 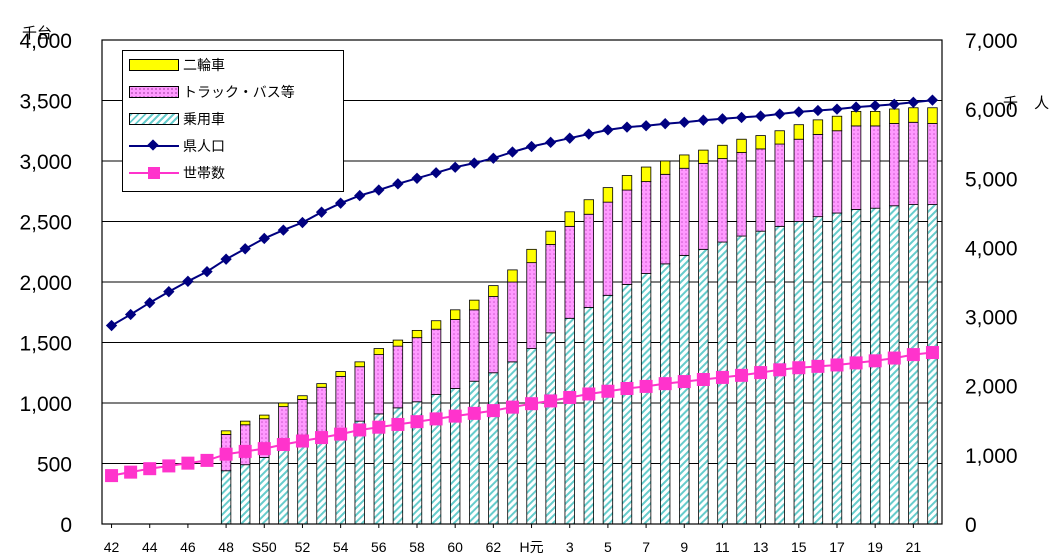 I want to click on legend-item-truck: トラック・バス等, so click(x=212, y=92).